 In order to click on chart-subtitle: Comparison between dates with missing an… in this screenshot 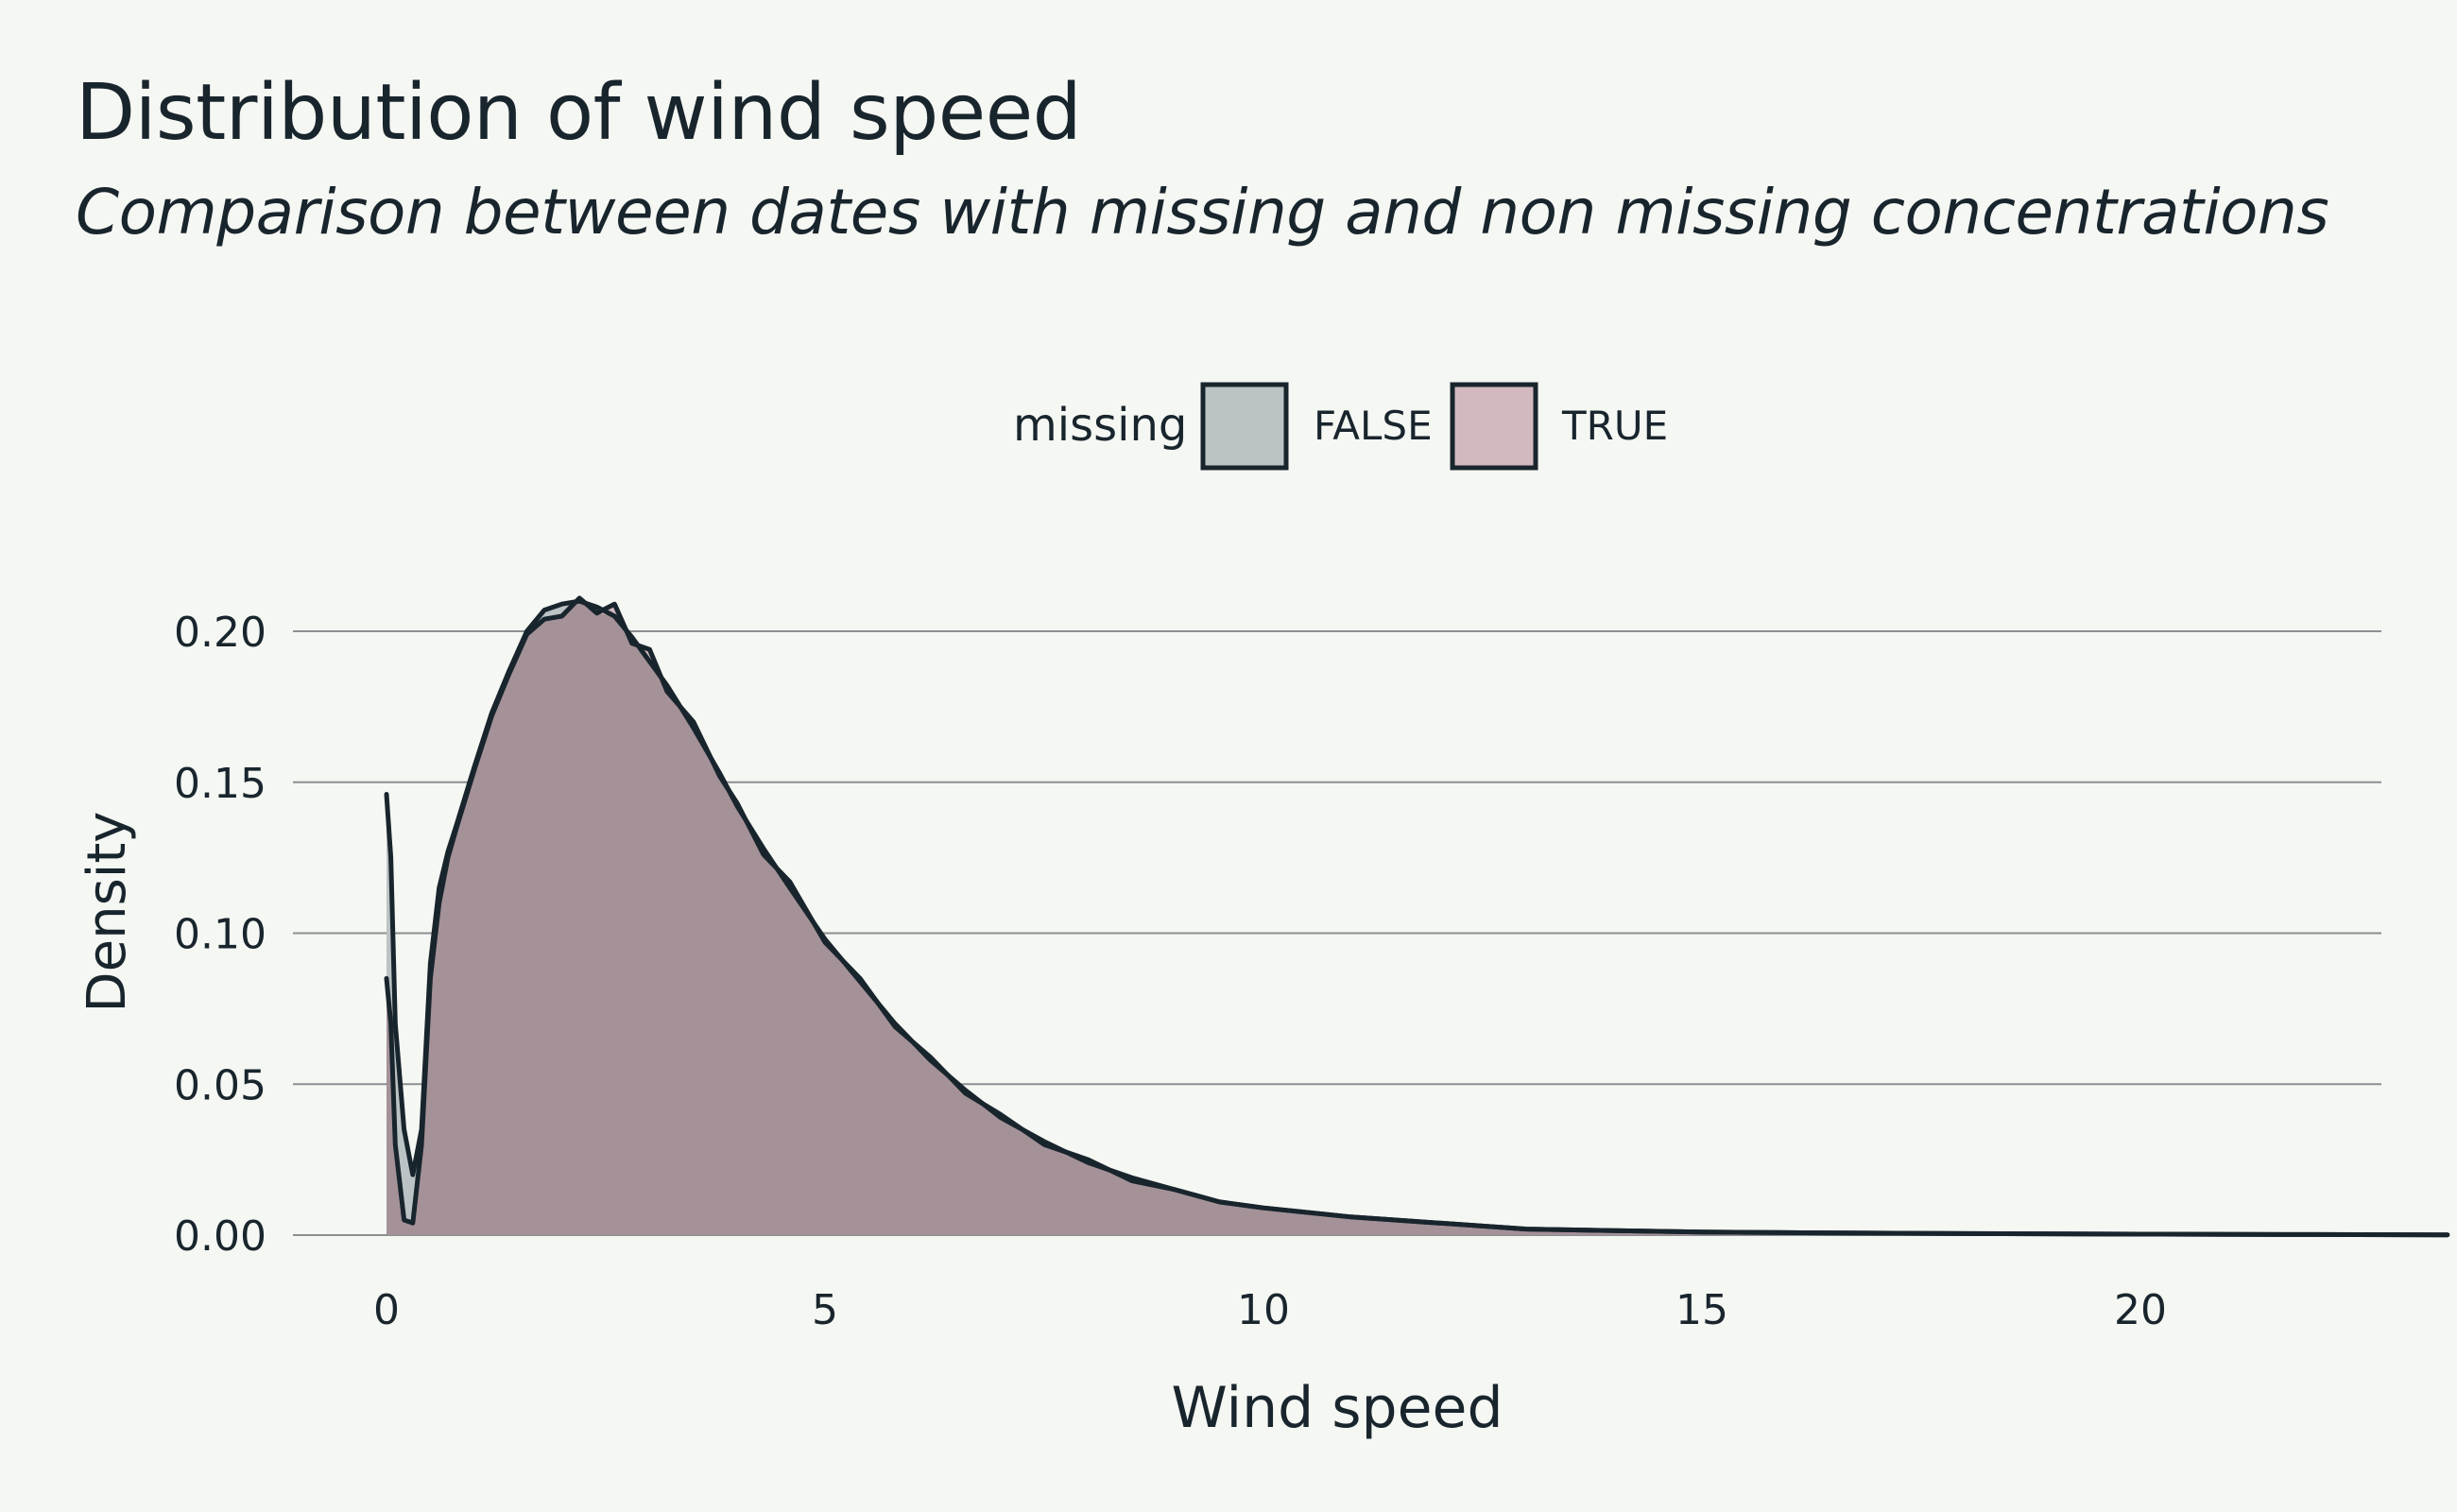, I will do `click(1202, 212)`.